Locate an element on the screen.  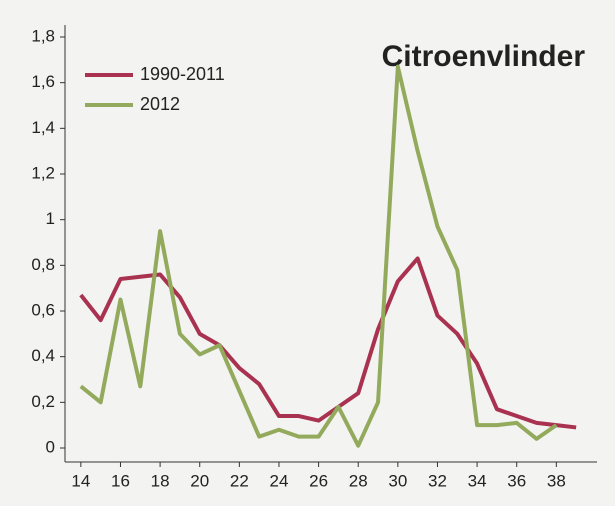
chart-title: Citroenvlinder is located at coordinates (484, 56).